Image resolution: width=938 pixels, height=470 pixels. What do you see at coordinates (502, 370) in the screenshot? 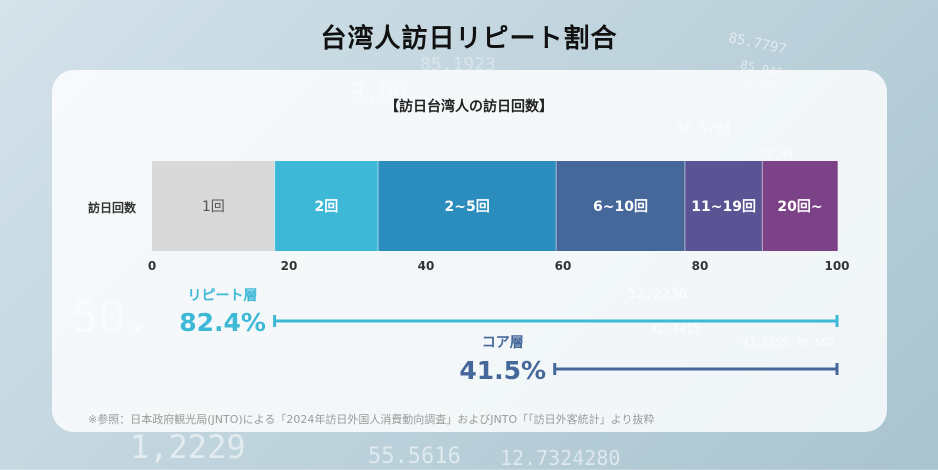
I see `range-value: 41.5%` at bounding box center [502, 370].